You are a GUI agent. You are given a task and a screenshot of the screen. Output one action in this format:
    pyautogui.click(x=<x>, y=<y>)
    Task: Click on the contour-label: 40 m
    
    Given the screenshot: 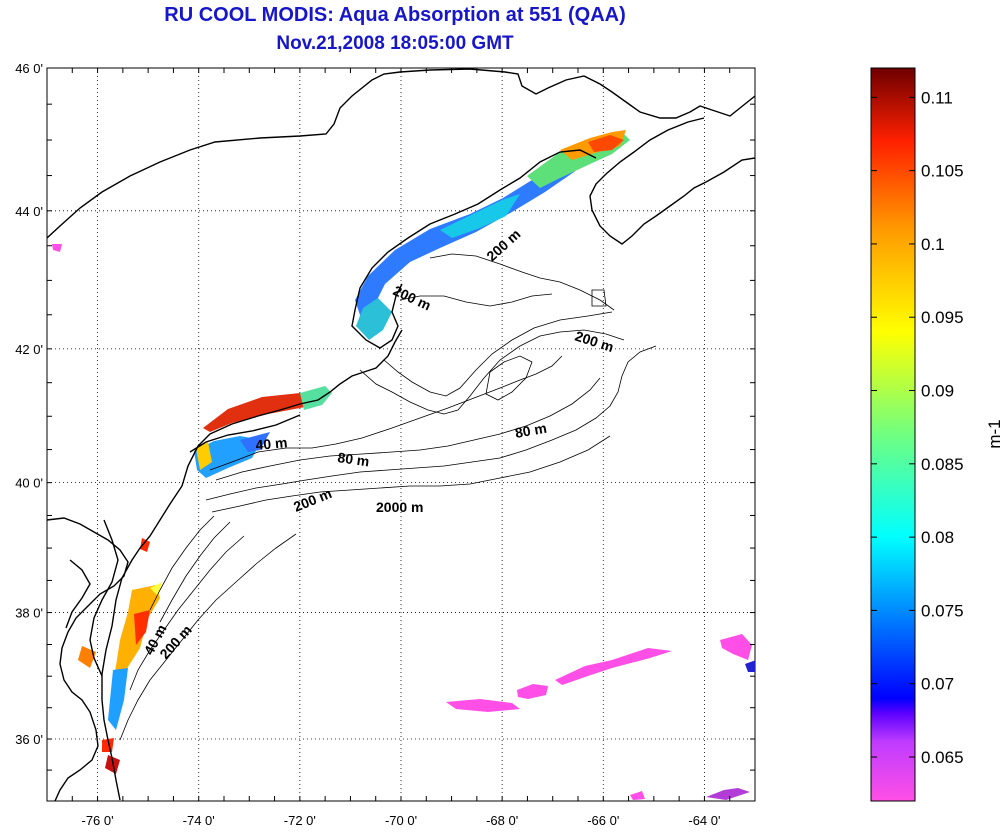 What is the action you would take?
    pyautogui.click(x=271, y=443)
    